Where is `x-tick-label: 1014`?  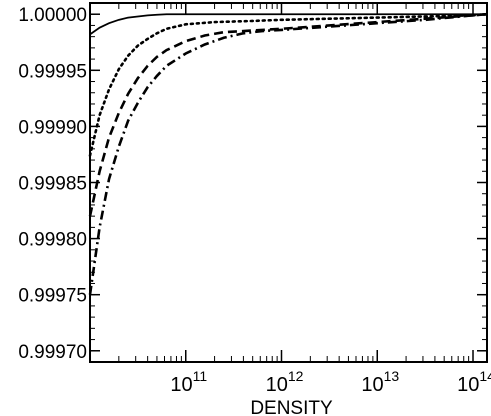
x-tick-label: 1014 is located at coordinates (474, 382).